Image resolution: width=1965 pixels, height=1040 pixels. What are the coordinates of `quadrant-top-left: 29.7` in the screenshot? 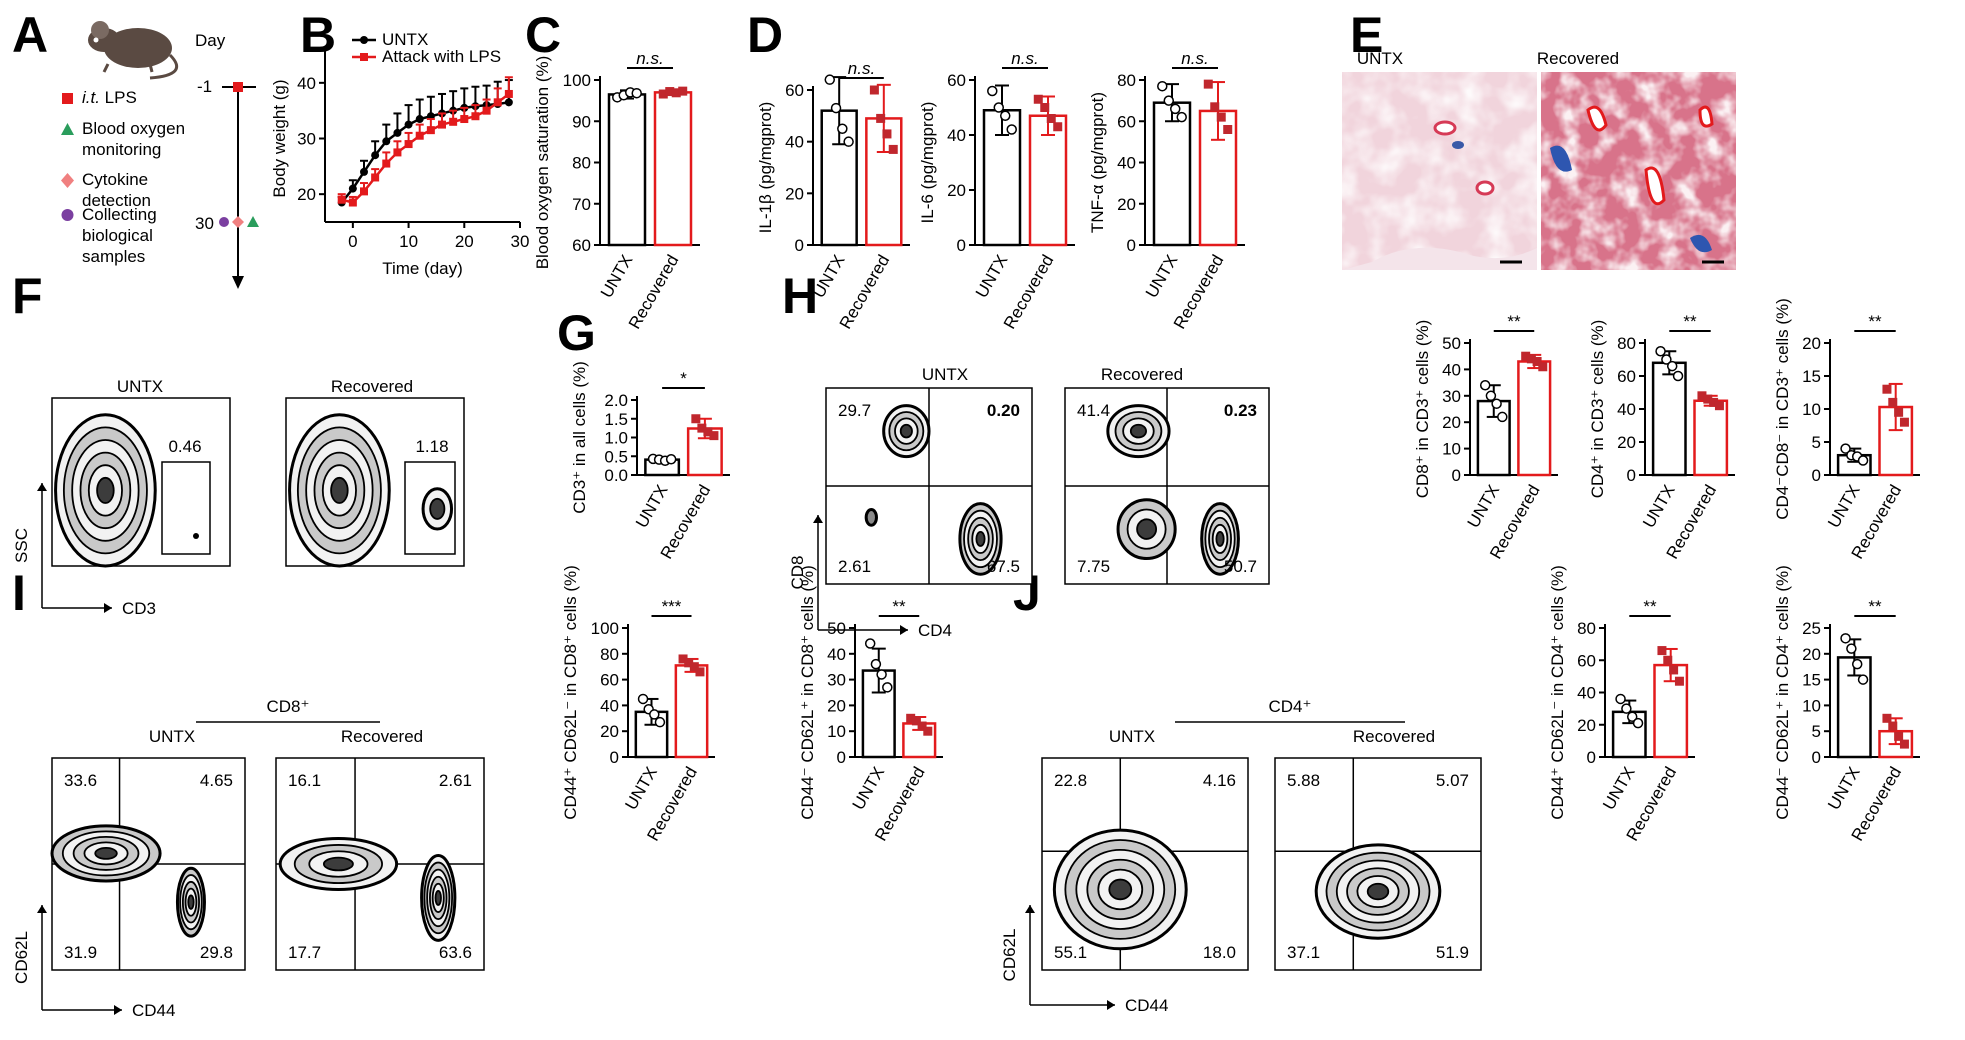 It's located at (854, 410).